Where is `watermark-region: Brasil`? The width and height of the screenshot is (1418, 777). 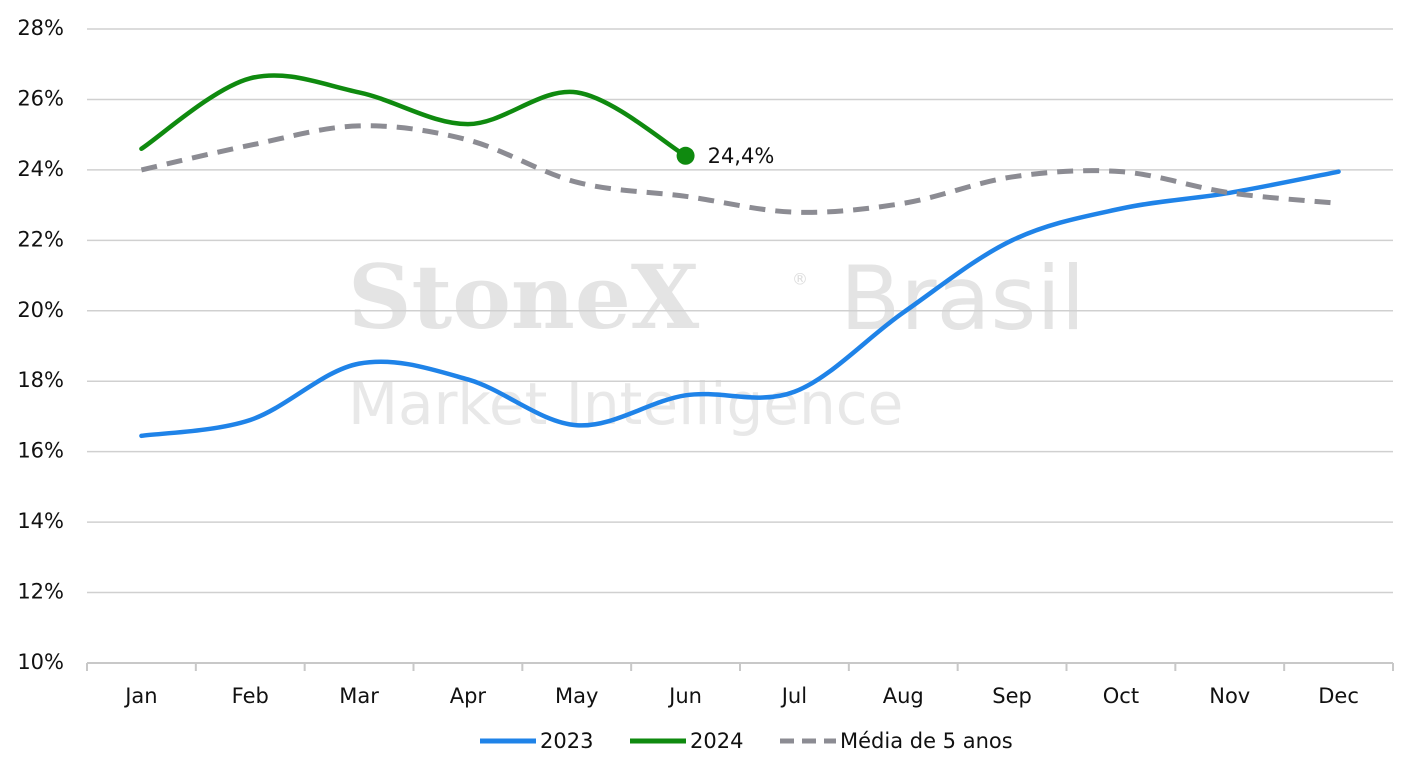 watermark-region: Brasil is located at coordinates (962, 298).